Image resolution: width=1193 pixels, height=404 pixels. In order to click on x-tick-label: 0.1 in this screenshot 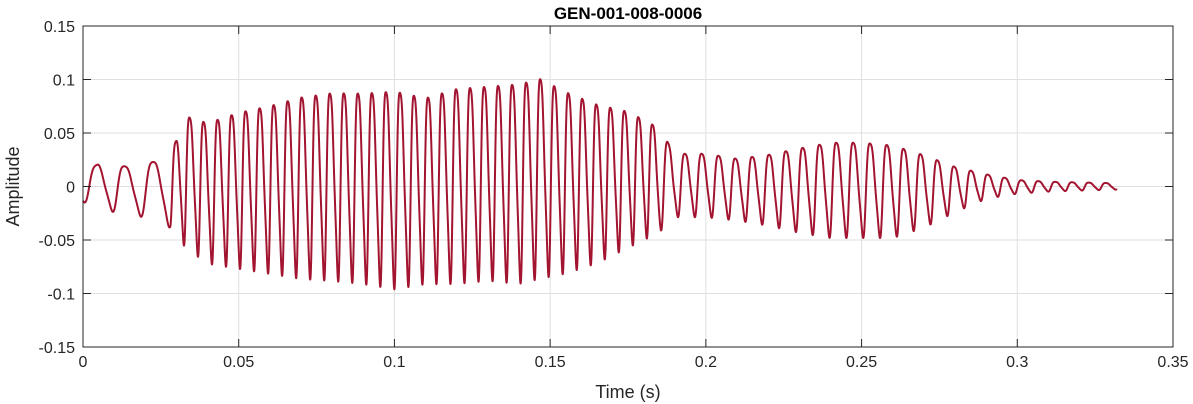, I will do `click(394, 362)`.